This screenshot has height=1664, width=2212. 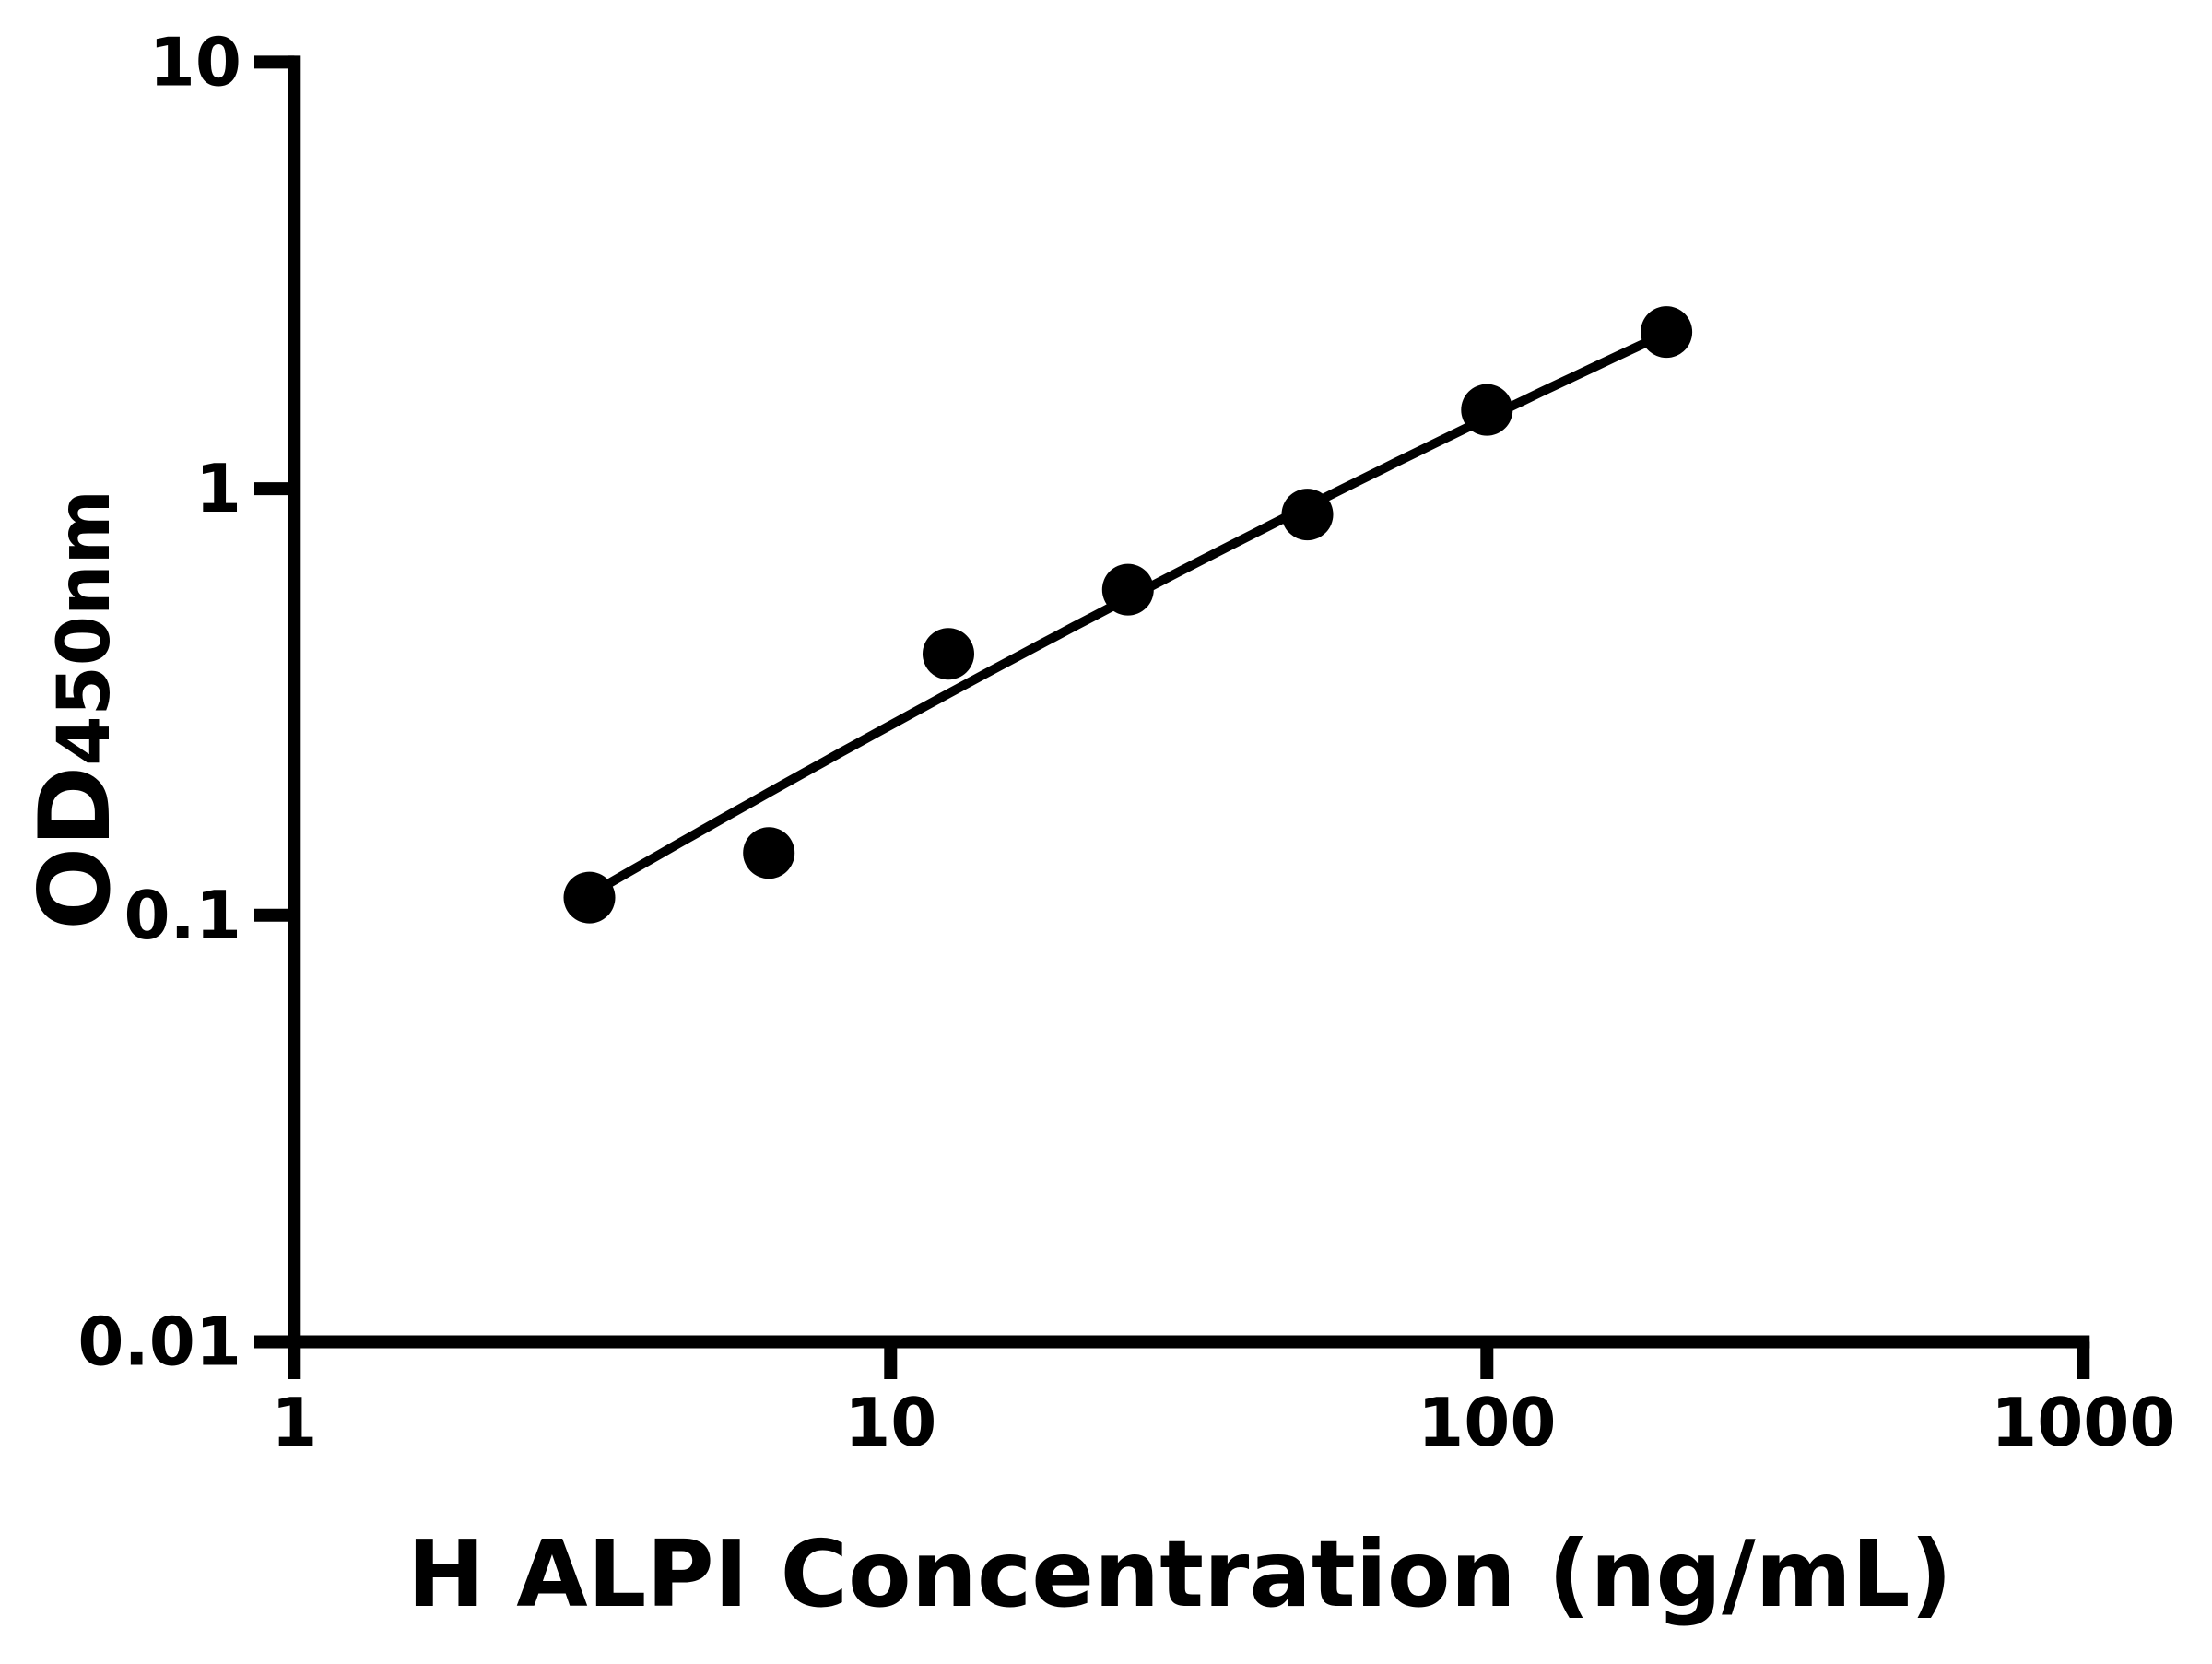 I want to click on y-tick-label-0.1: 0.1, so click(x=182, y=915).